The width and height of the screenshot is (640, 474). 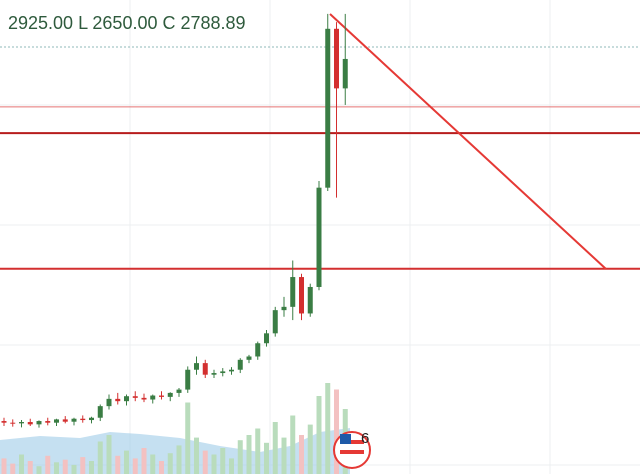 I want to click on volume-average-area, so click(x=175, y=451).